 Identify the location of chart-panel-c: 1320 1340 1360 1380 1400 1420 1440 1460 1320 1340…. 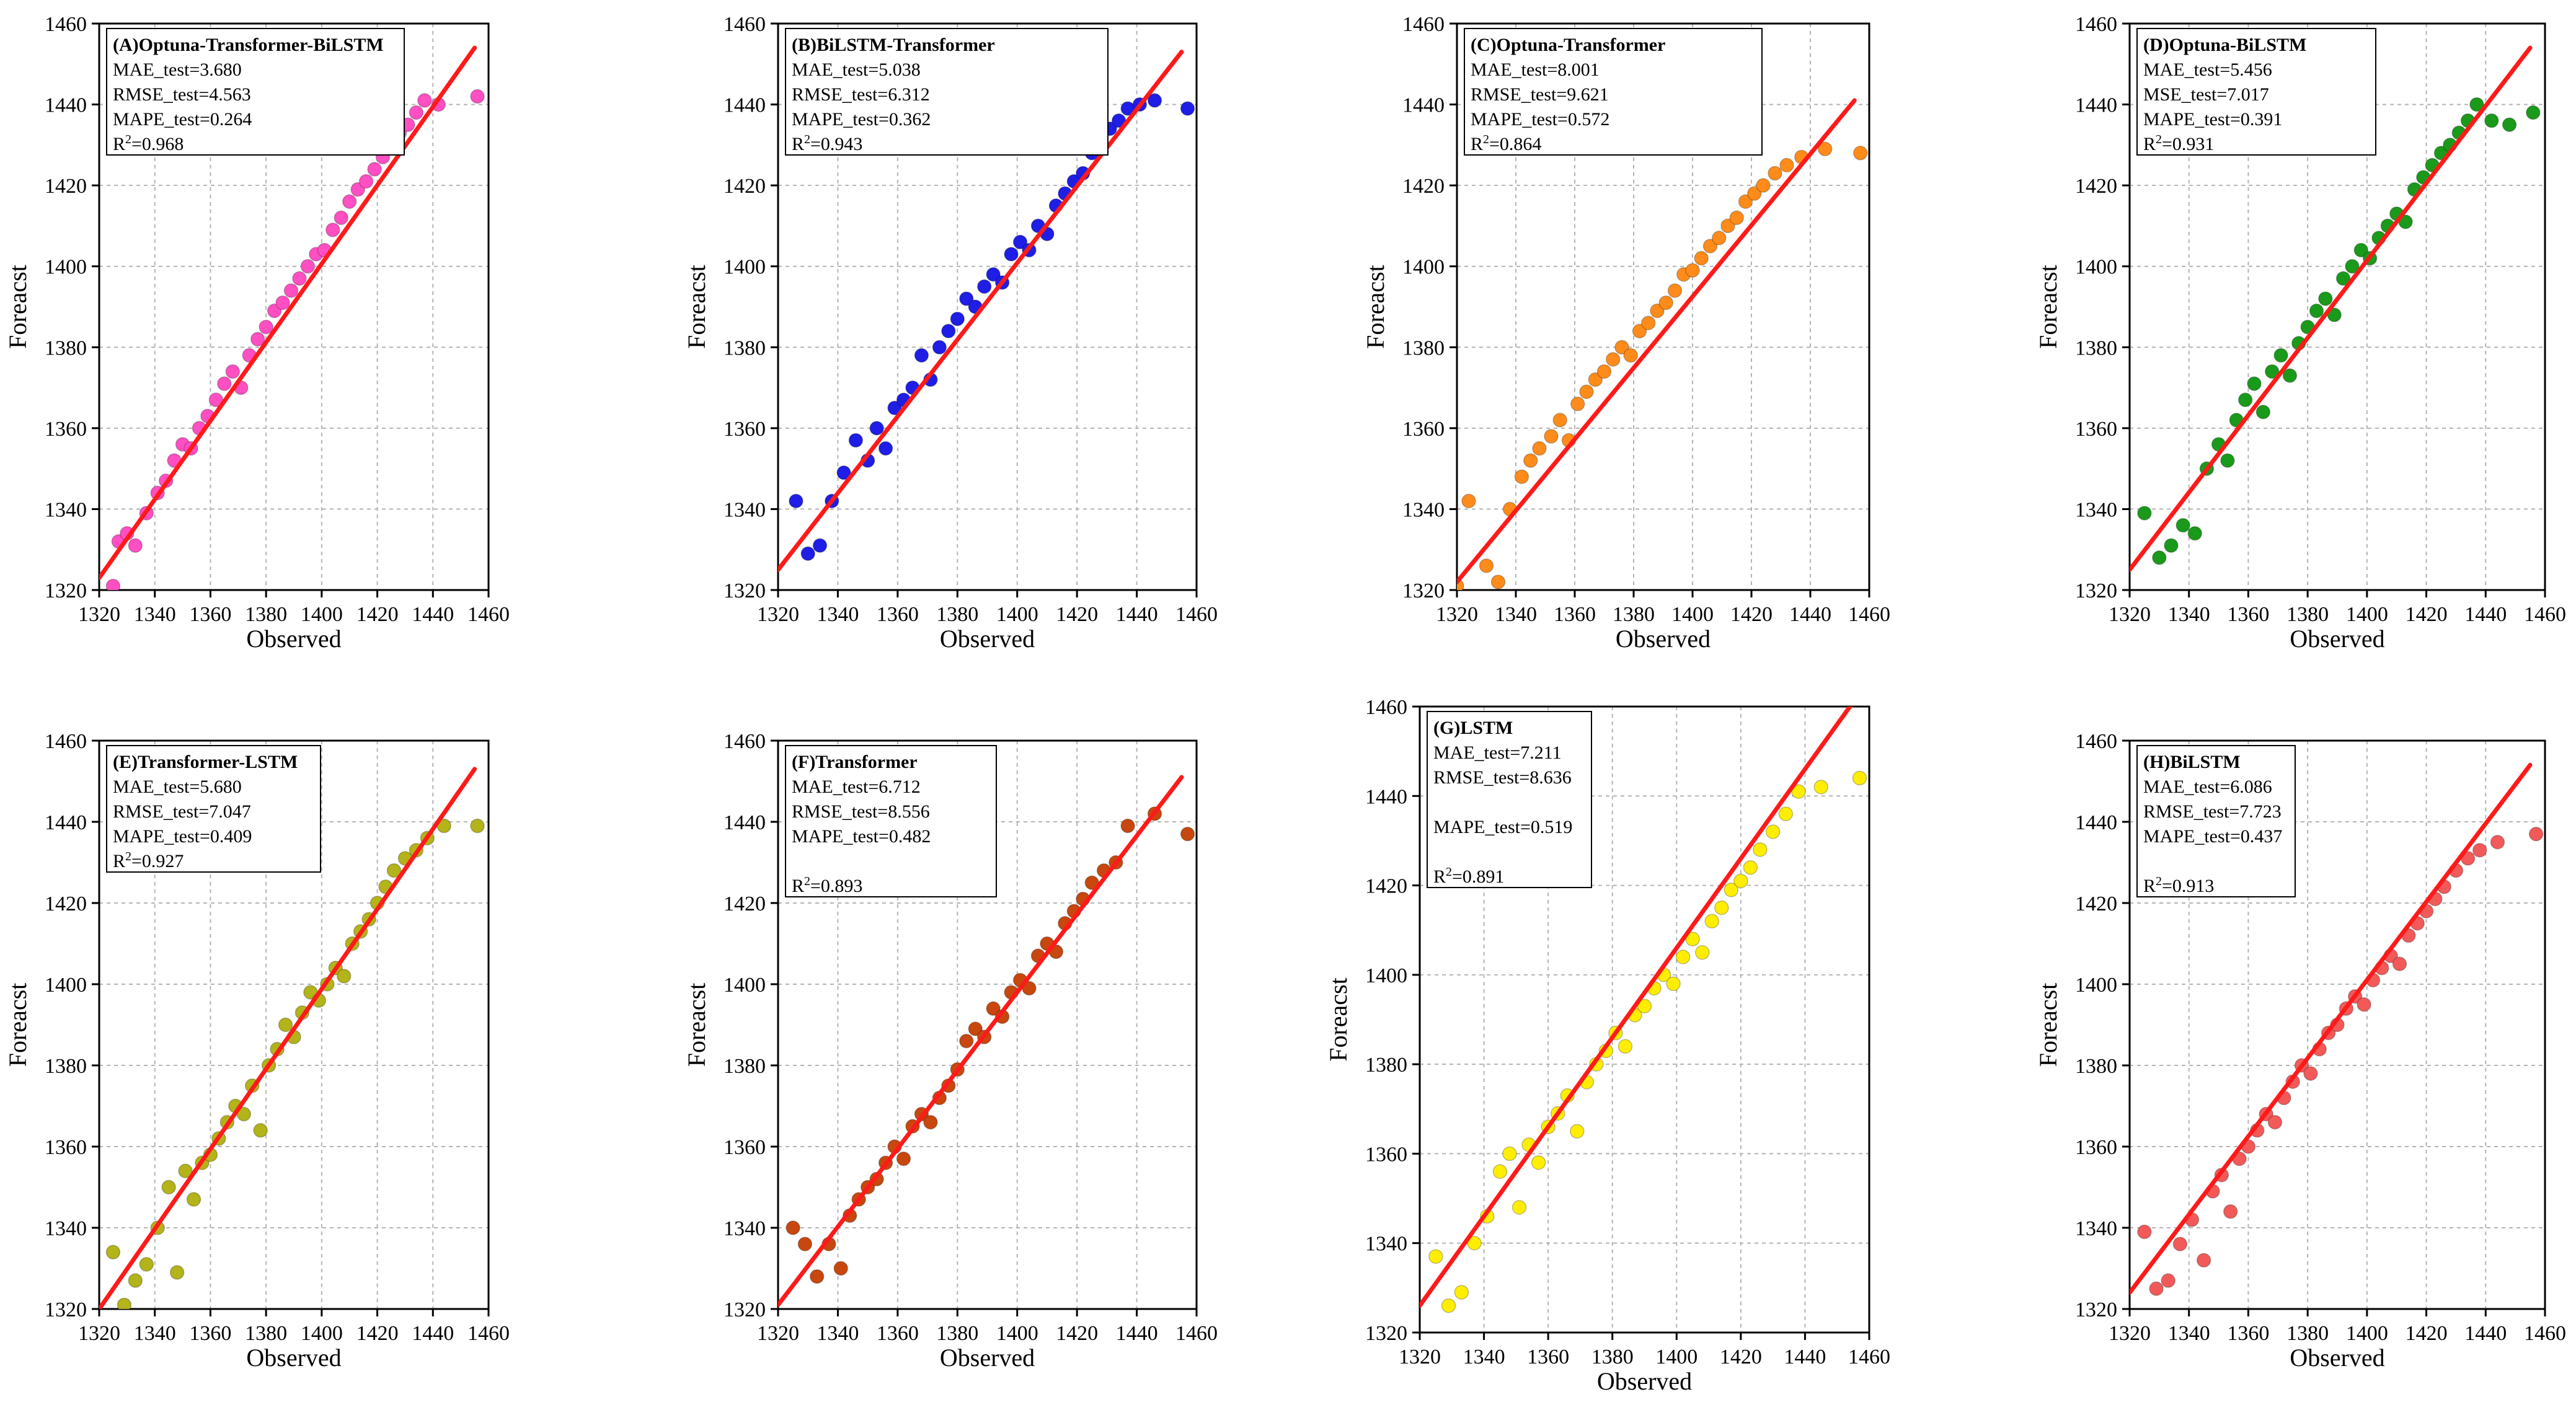
(1626, 333).